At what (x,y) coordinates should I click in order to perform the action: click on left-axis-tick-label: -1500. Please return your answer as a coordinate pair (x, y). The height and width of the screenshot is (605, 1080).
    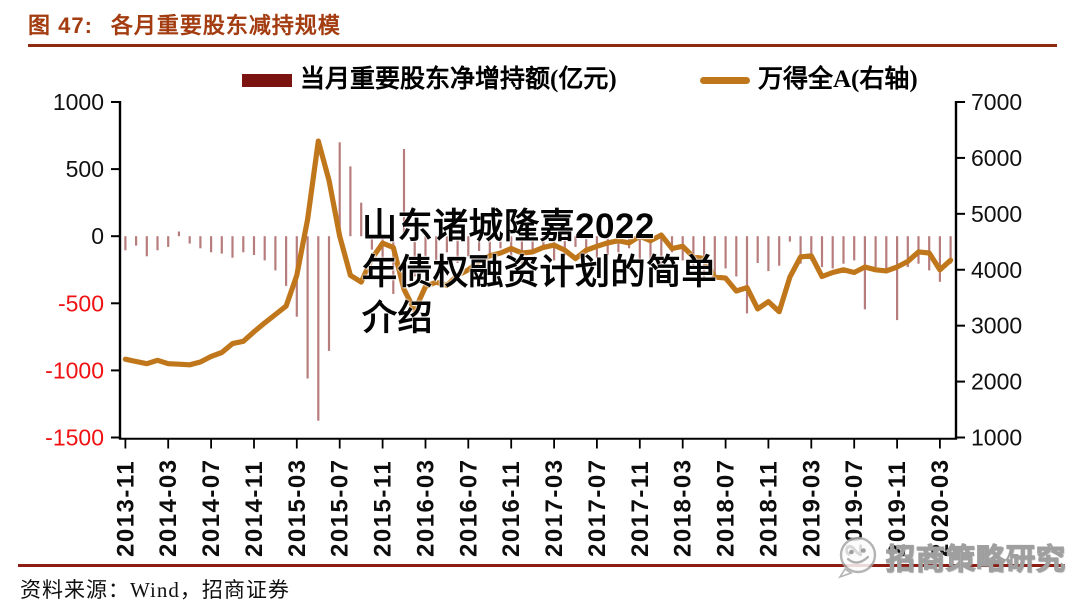
    Looking at the image, I should click on (74, 438).